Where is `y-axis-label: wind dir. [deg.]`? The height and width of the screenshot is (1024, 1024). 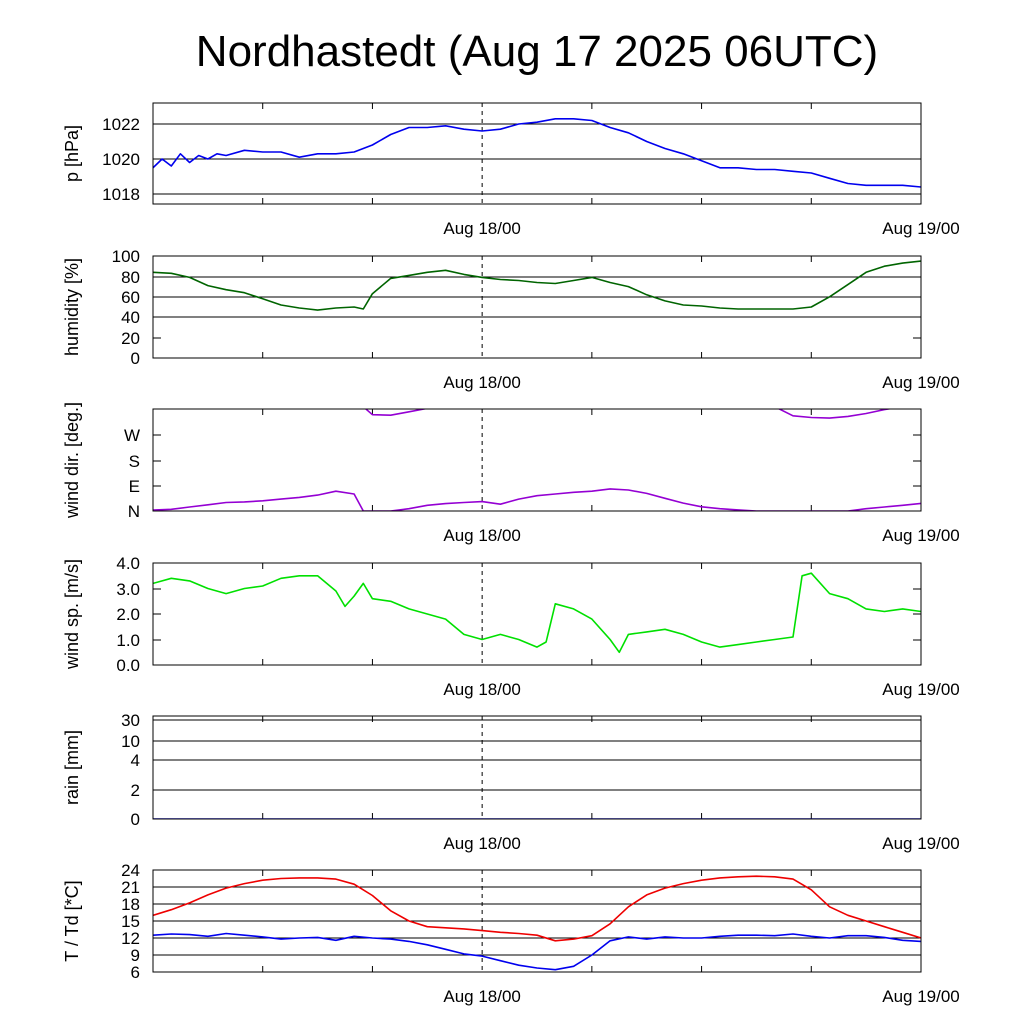
y-axis-label: wind dir. [deg.] is located at coordinates (72, 460).